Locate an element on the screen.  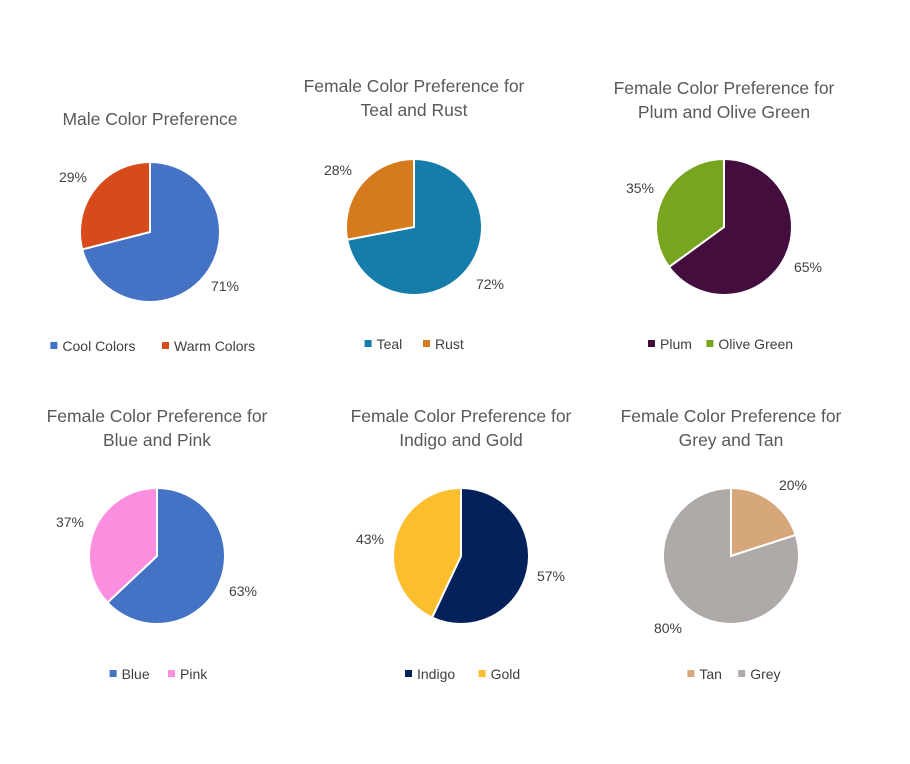
data-label: 28% is located at coordinates (338, 170).